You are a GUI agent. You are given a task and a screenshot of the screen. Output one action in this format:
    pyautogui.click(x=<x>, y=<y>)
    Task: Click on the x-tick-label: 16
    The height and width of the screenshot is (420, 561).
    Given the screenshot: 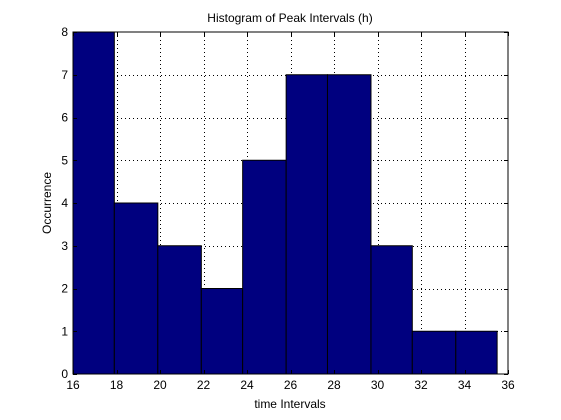 What is the action you would take?
    pyautogui.click(x=73, y=385)
    